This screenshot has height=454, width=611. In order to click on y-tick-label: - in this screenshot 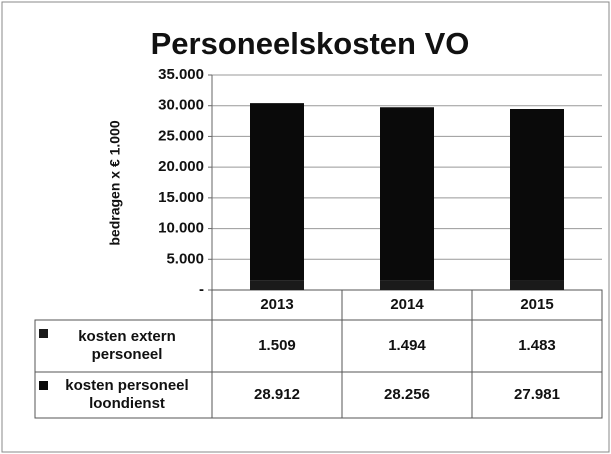, I will do `click(201, 289)`.